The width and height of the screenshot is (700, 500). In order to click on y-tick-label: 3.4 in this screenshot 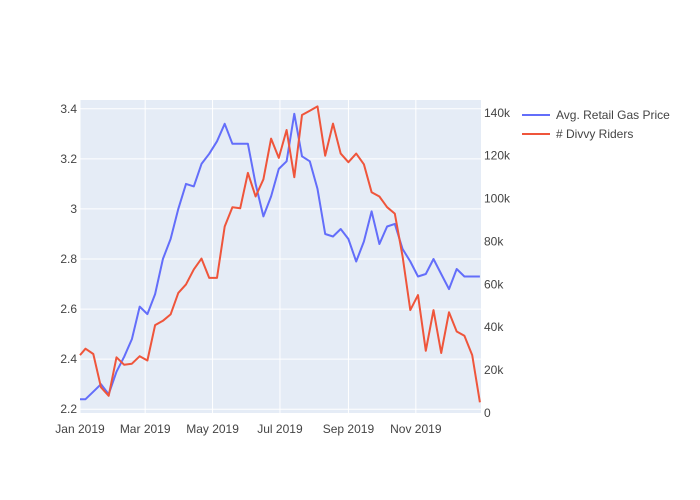, I will do `click(68, 109)`.